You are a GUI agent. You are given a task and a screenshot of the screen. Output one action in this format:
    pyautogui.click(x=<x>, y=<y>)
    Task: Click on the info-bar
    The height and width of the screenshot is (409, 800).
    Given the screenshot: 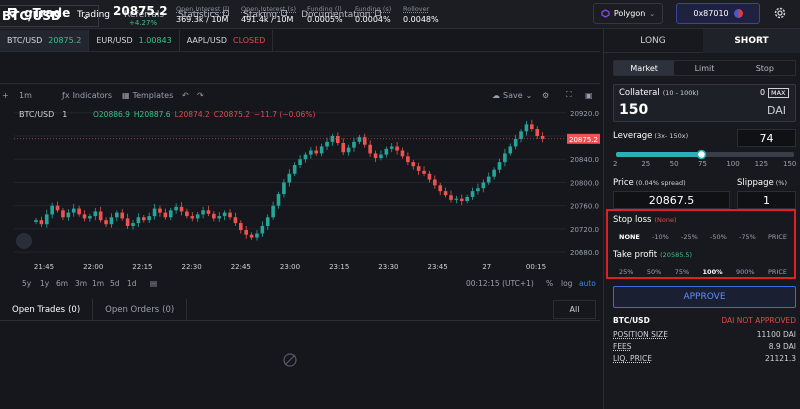 What is the action you would take?
    pyautogui.click(x=300, y=68)
    